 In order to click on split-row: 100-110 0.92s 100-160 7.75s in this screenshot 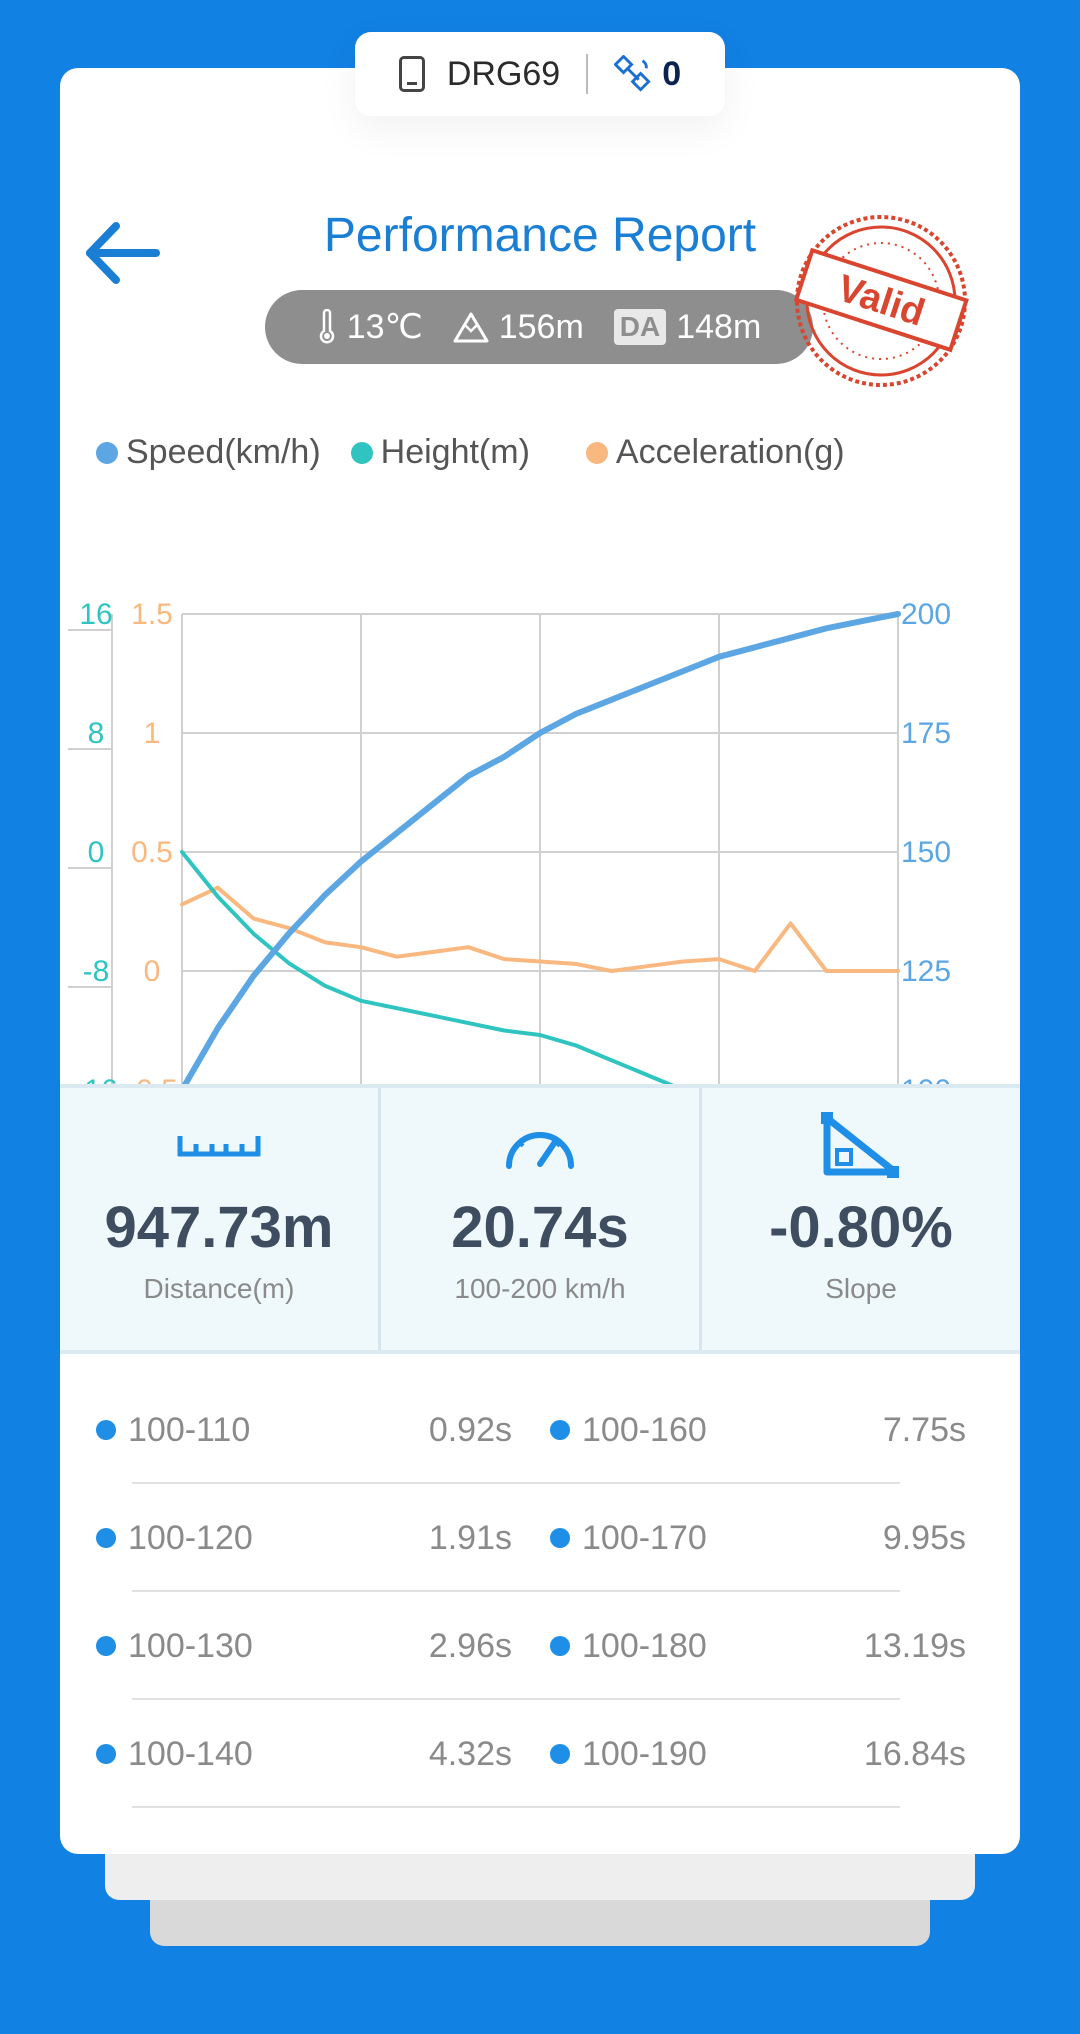, I will do `click(540, 1430)`.